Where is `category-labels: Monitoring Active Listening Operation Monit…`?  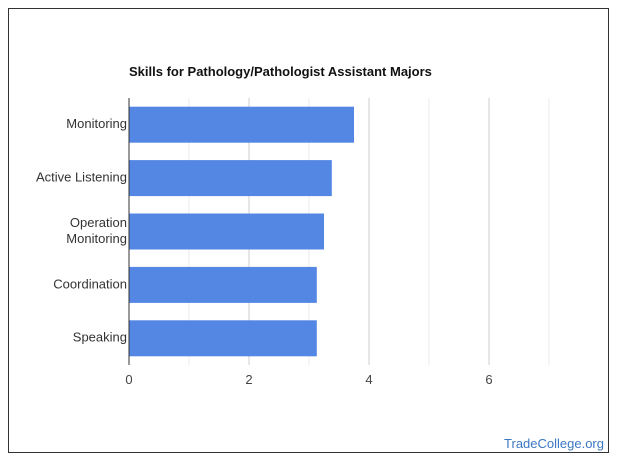
category-labels: Monitoring Active Listening Operation Monit… is located at coordinates (81, 230).